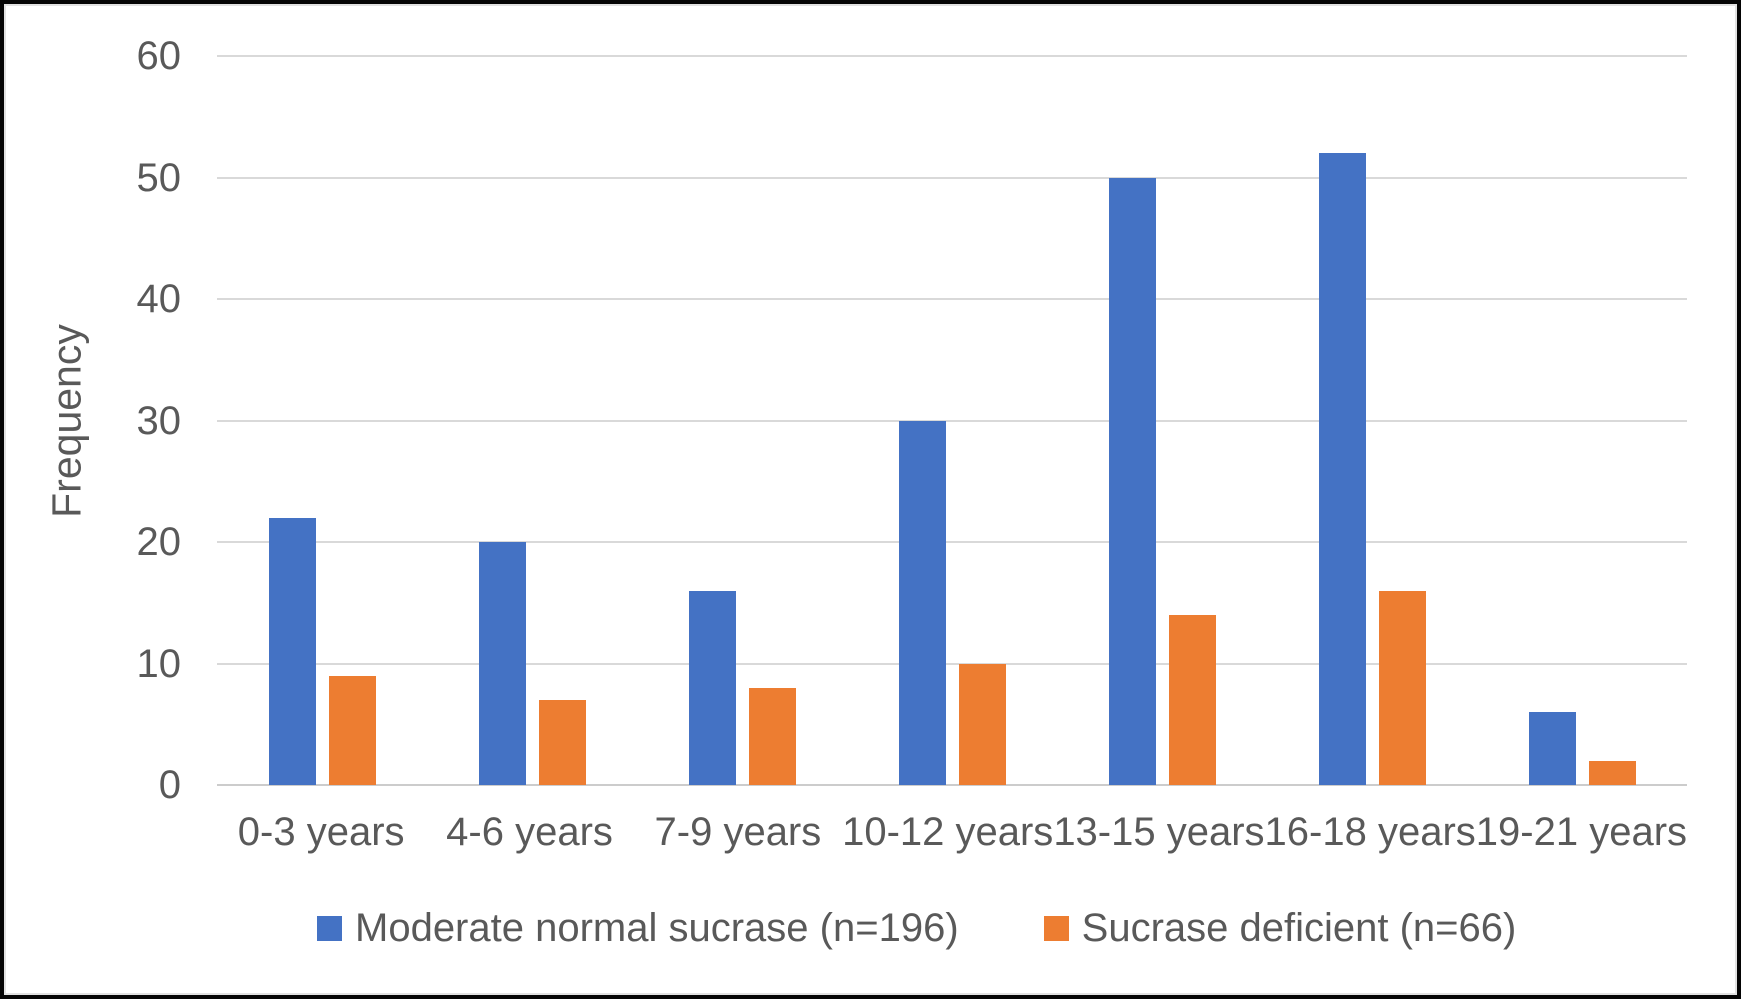 Image resolution: width=1741 pixels, height=999 pixels. Describe the element at coordinates (1299, 928) in the screenshot. I see `legend-label: Sucrase deficient (n=66)` at that location.